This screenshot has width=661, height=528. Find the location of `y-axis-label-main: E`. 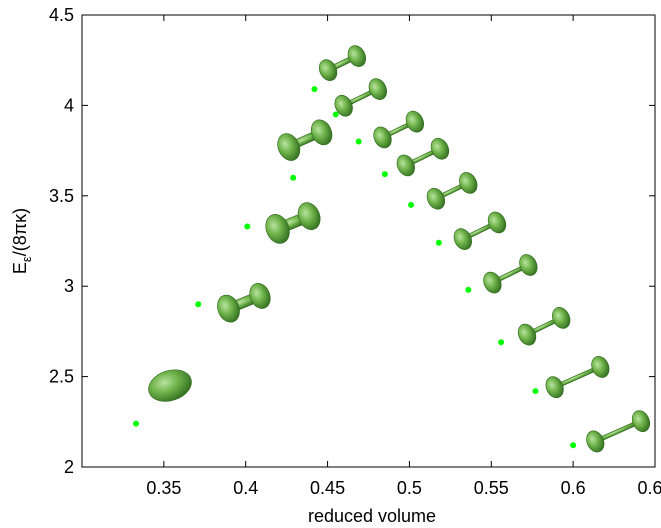

y-axis-label-main: E is located at coordinates (20, 268).